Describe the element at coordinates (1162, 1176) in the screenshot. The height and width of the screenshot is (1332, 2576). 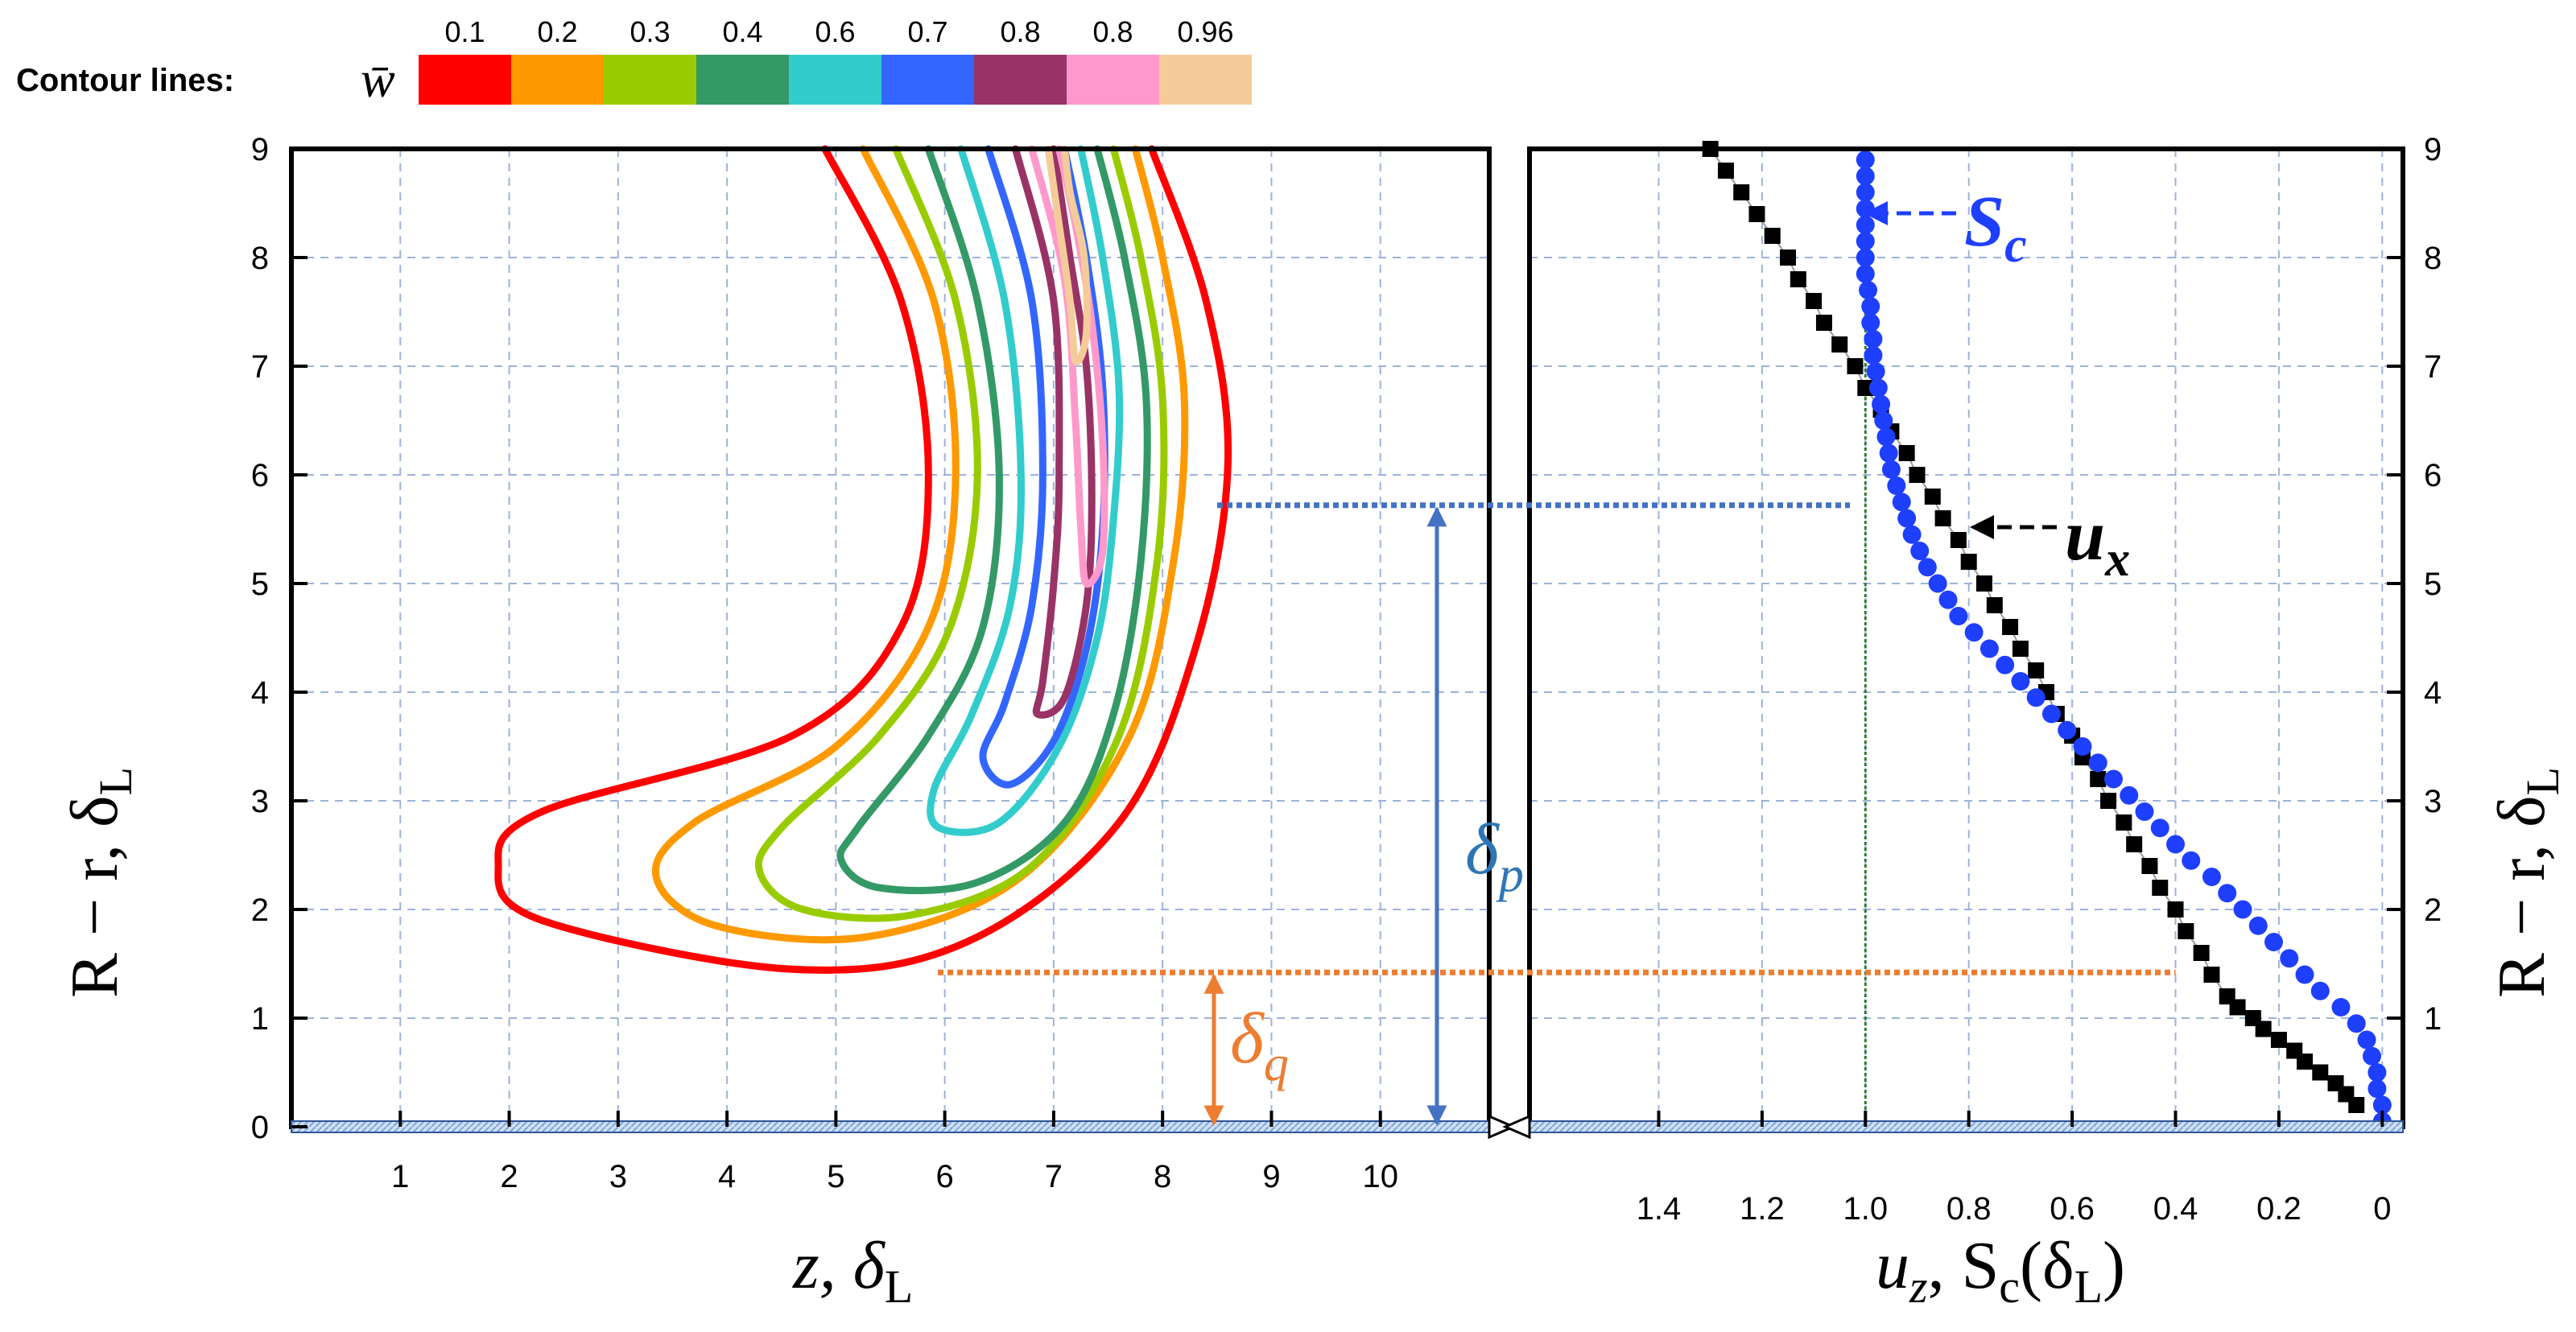
I see `x-tick-label: 8` at that location.